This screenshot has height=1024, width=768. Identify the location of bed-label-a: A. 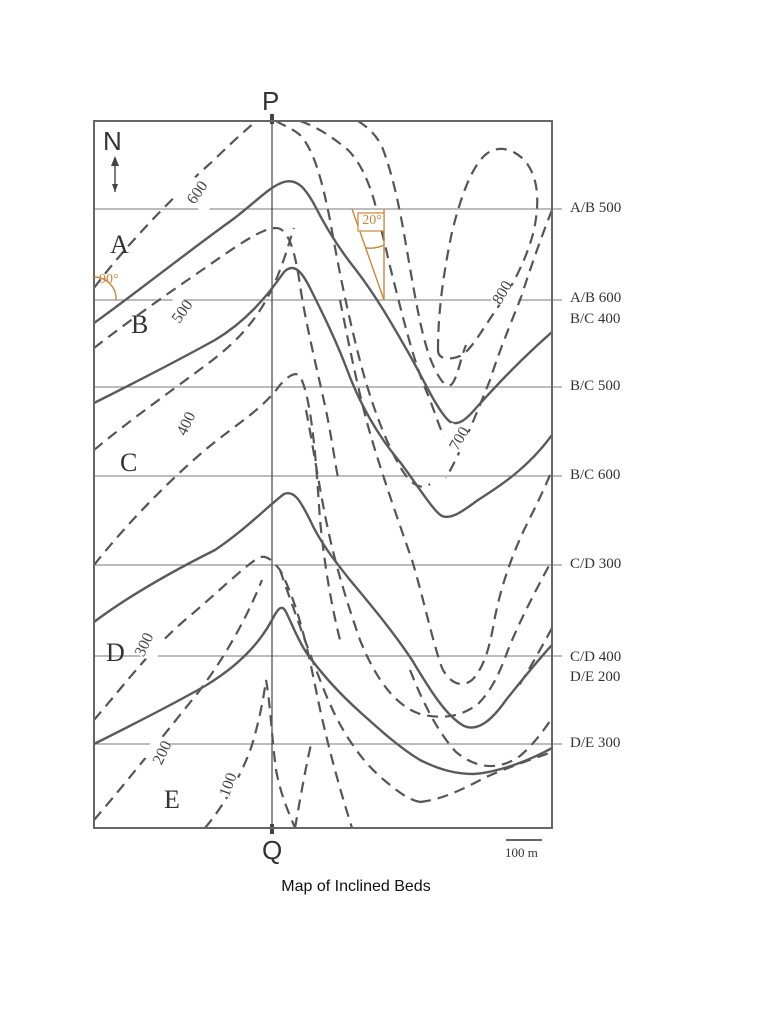
(119, 244).